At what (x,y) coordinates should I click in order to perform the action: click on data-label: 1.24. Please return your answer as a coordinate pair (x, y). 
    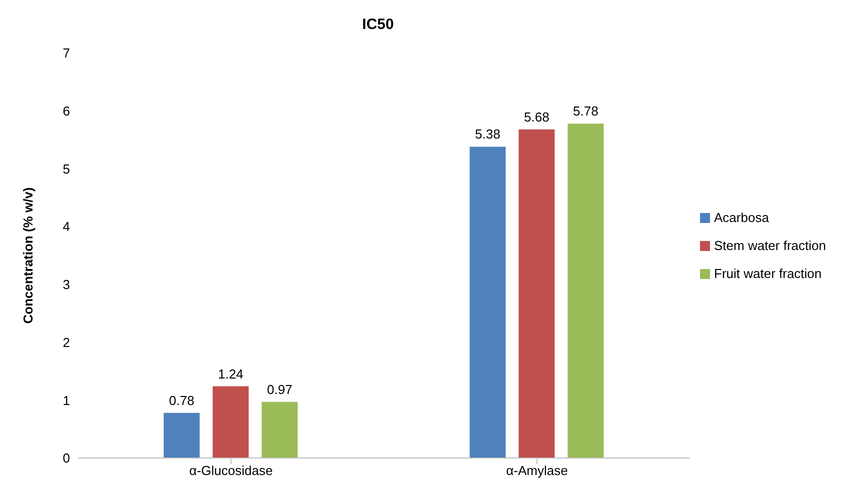
    Looking at the image, I should click on (231, 374).